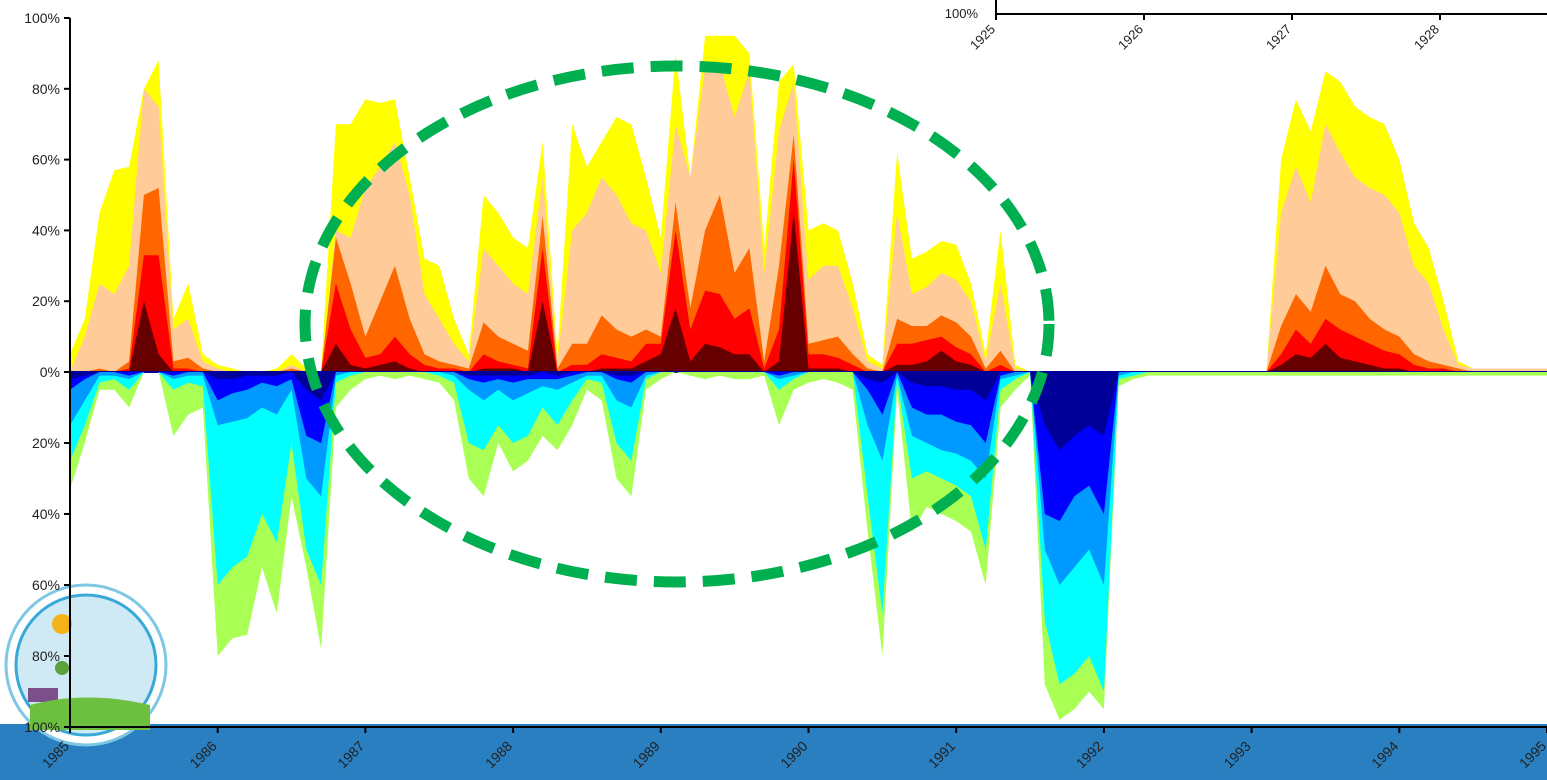 The image size is (1547, 780). I want to click on x-tick-label: 1994, so click(1384, 754).